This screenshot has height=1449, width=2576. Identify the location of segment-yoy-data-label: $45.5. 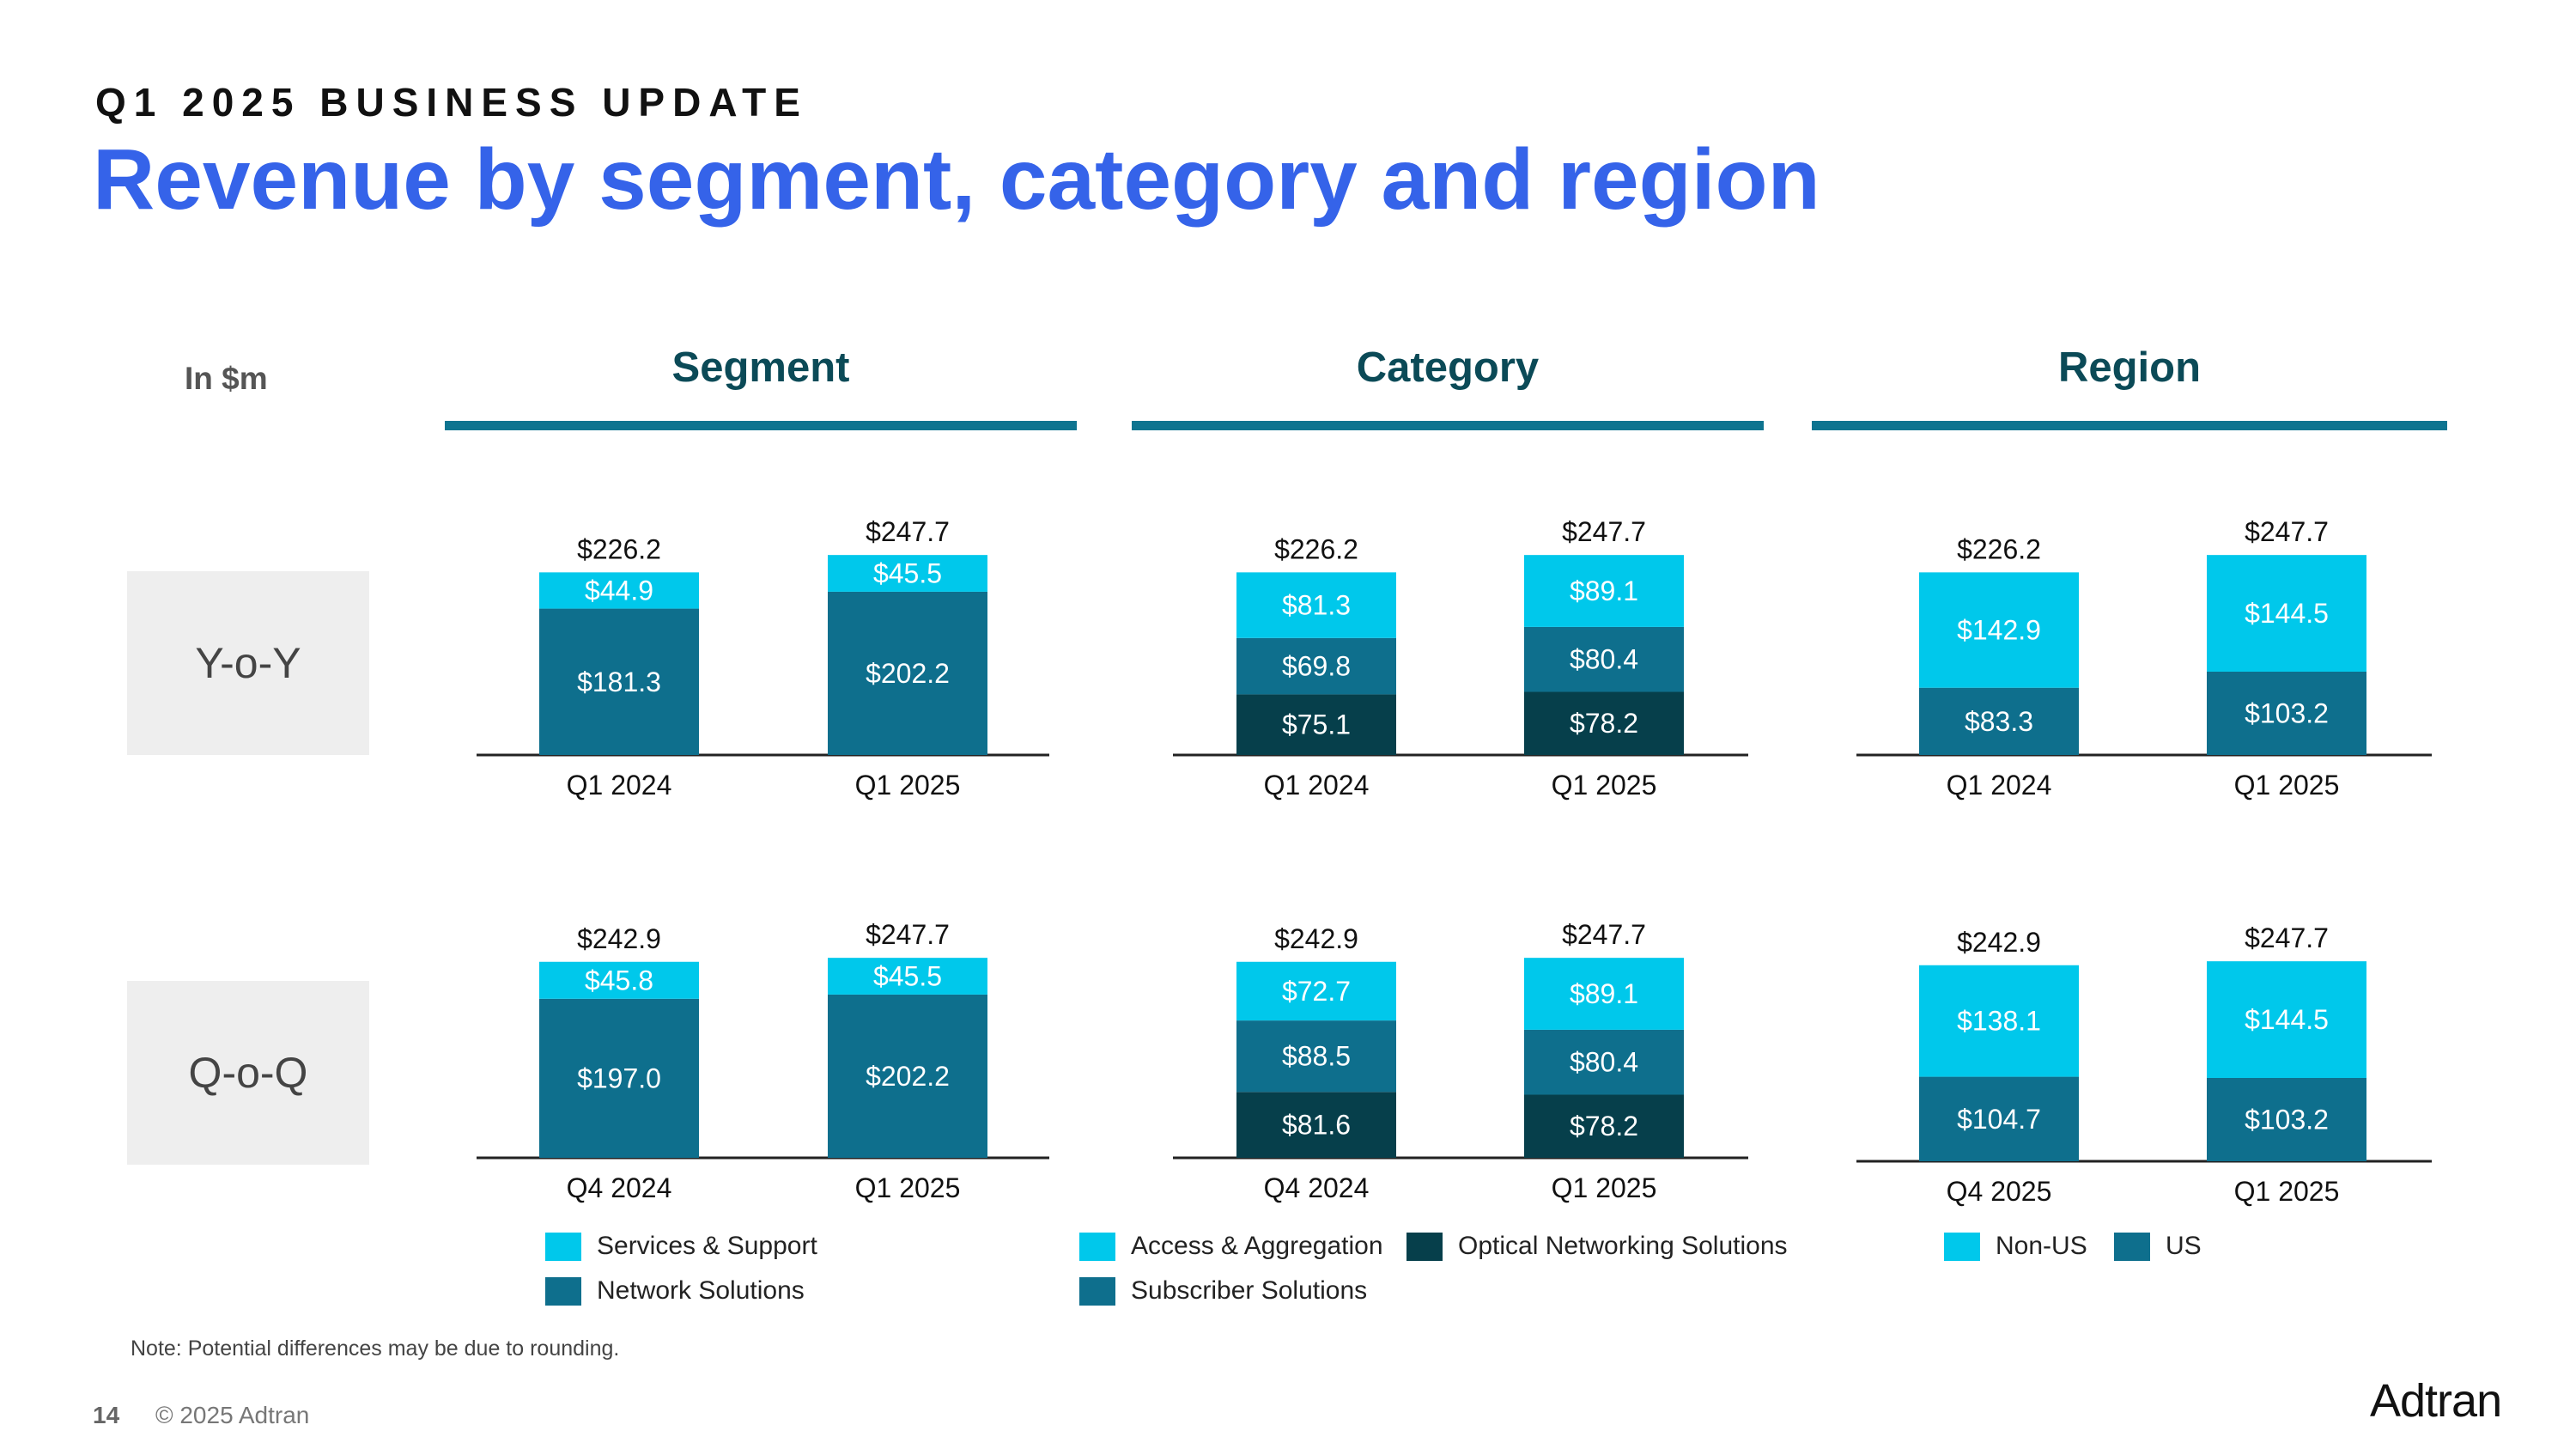
(907, 573).